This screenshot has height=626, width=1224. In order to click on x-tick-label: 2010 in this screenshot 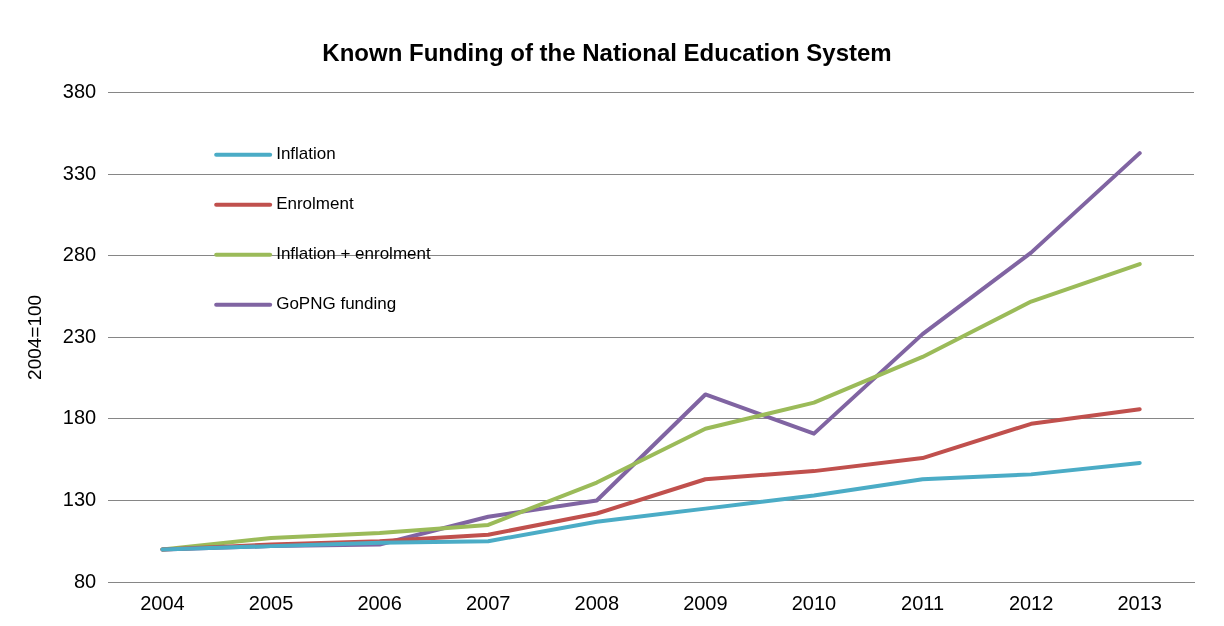, I will do `click(814, 602)`.